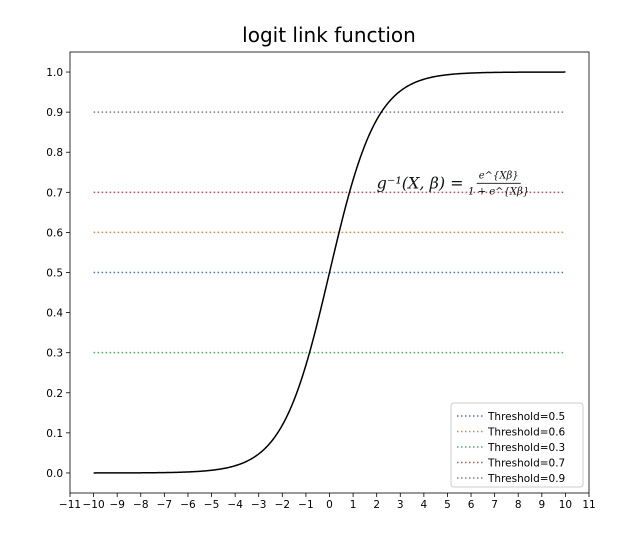  What do you see at coordinates (376, 505) in the screenshot?
I see `x-tick-label: 2` at bounding box center [376, 505].